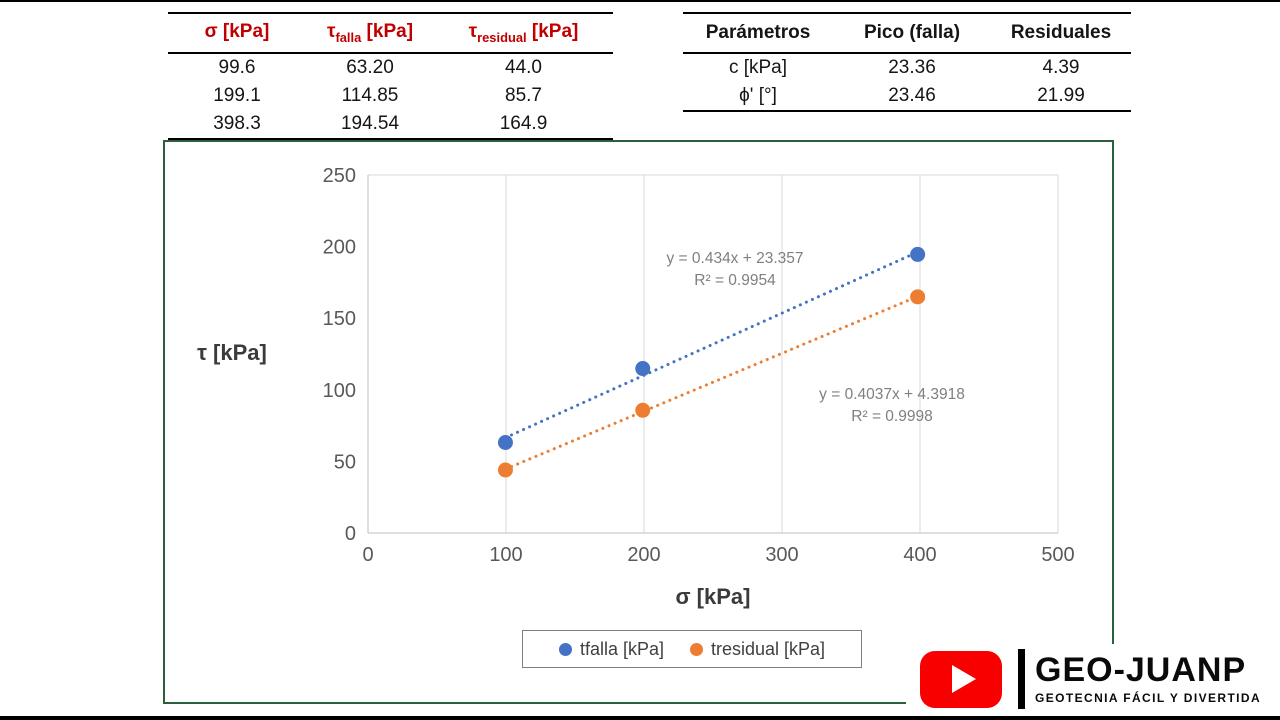 The image size is (1280, 720). I want to click on table-row: ϕ' [°] 23.46 21.99, so click(907, 96).